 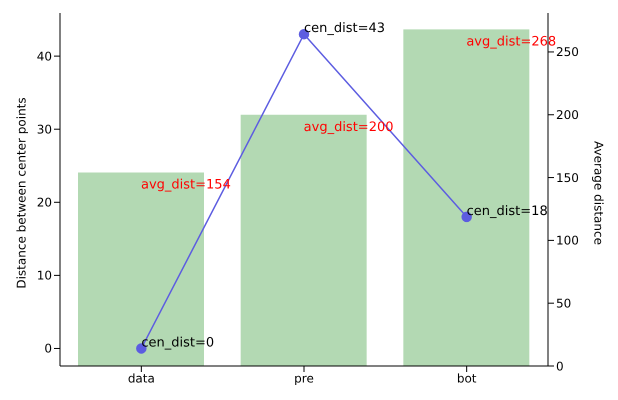 I want to click on y-tick-label: 30, so click(x=44, y=129).